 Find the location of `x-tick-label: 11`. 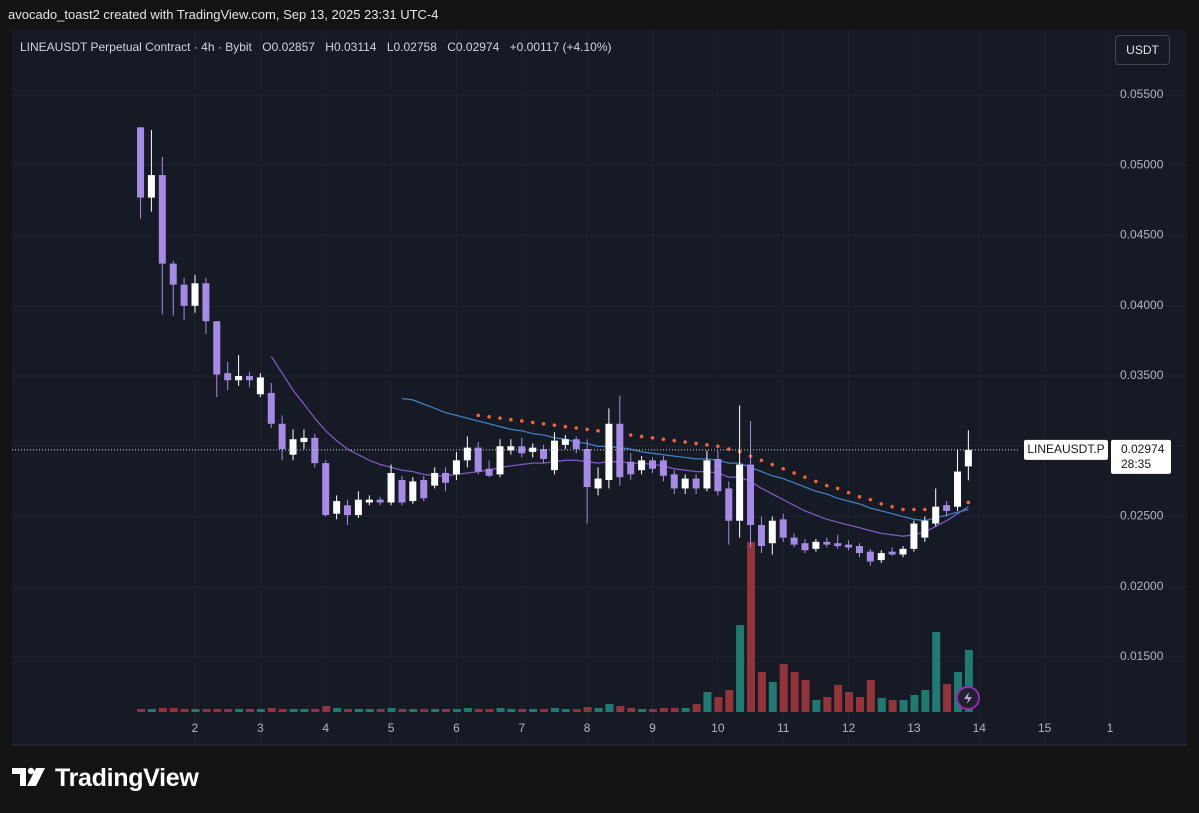

x-tick-label: 11 is located at coordinates (783, 728).